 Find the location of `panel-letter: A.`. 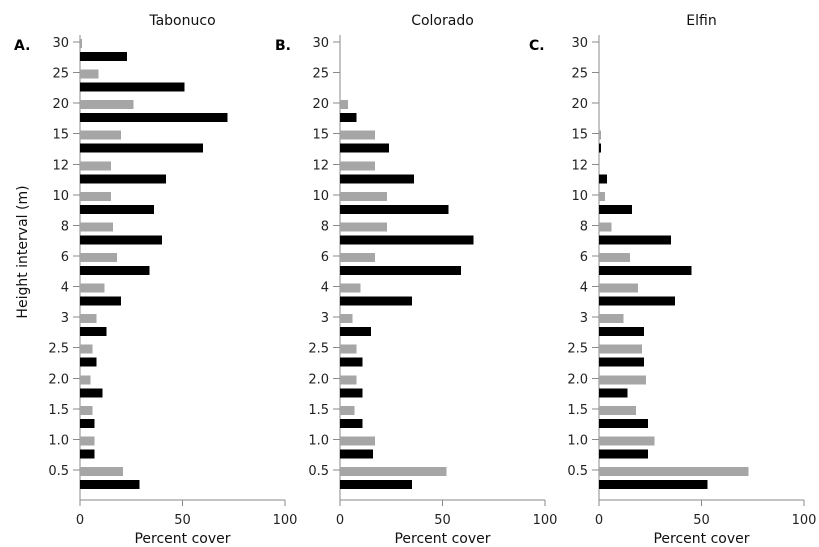

panel-letter: A. is located at coordinates (22, 46).